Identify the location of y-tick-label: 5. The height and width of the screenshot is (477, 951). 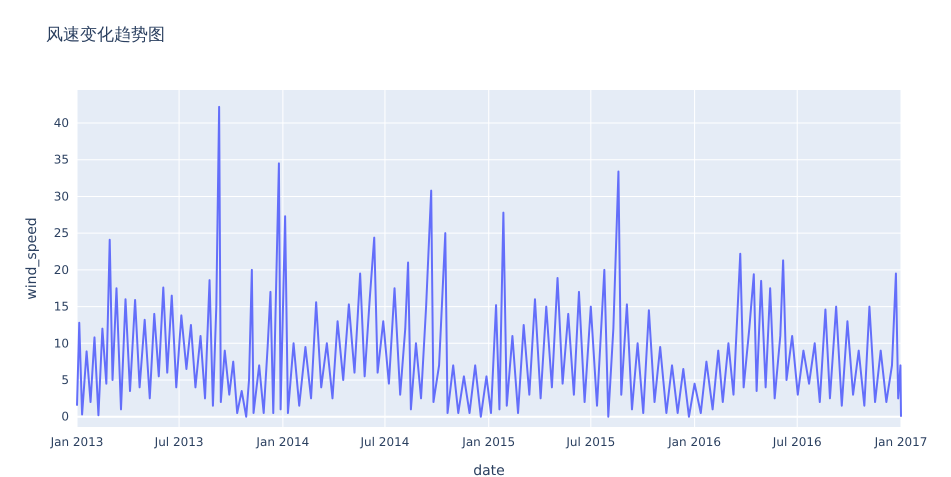
(65, 380).